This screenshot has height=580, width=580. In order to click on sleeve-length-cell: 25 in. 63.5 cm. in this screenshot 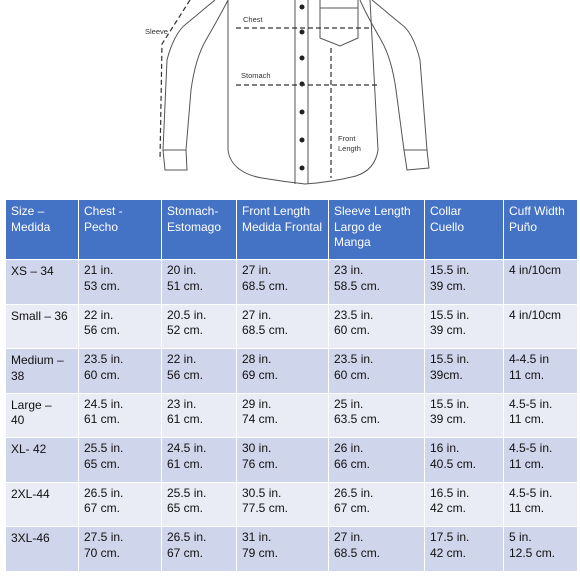, I will do `click(376, 415)`.